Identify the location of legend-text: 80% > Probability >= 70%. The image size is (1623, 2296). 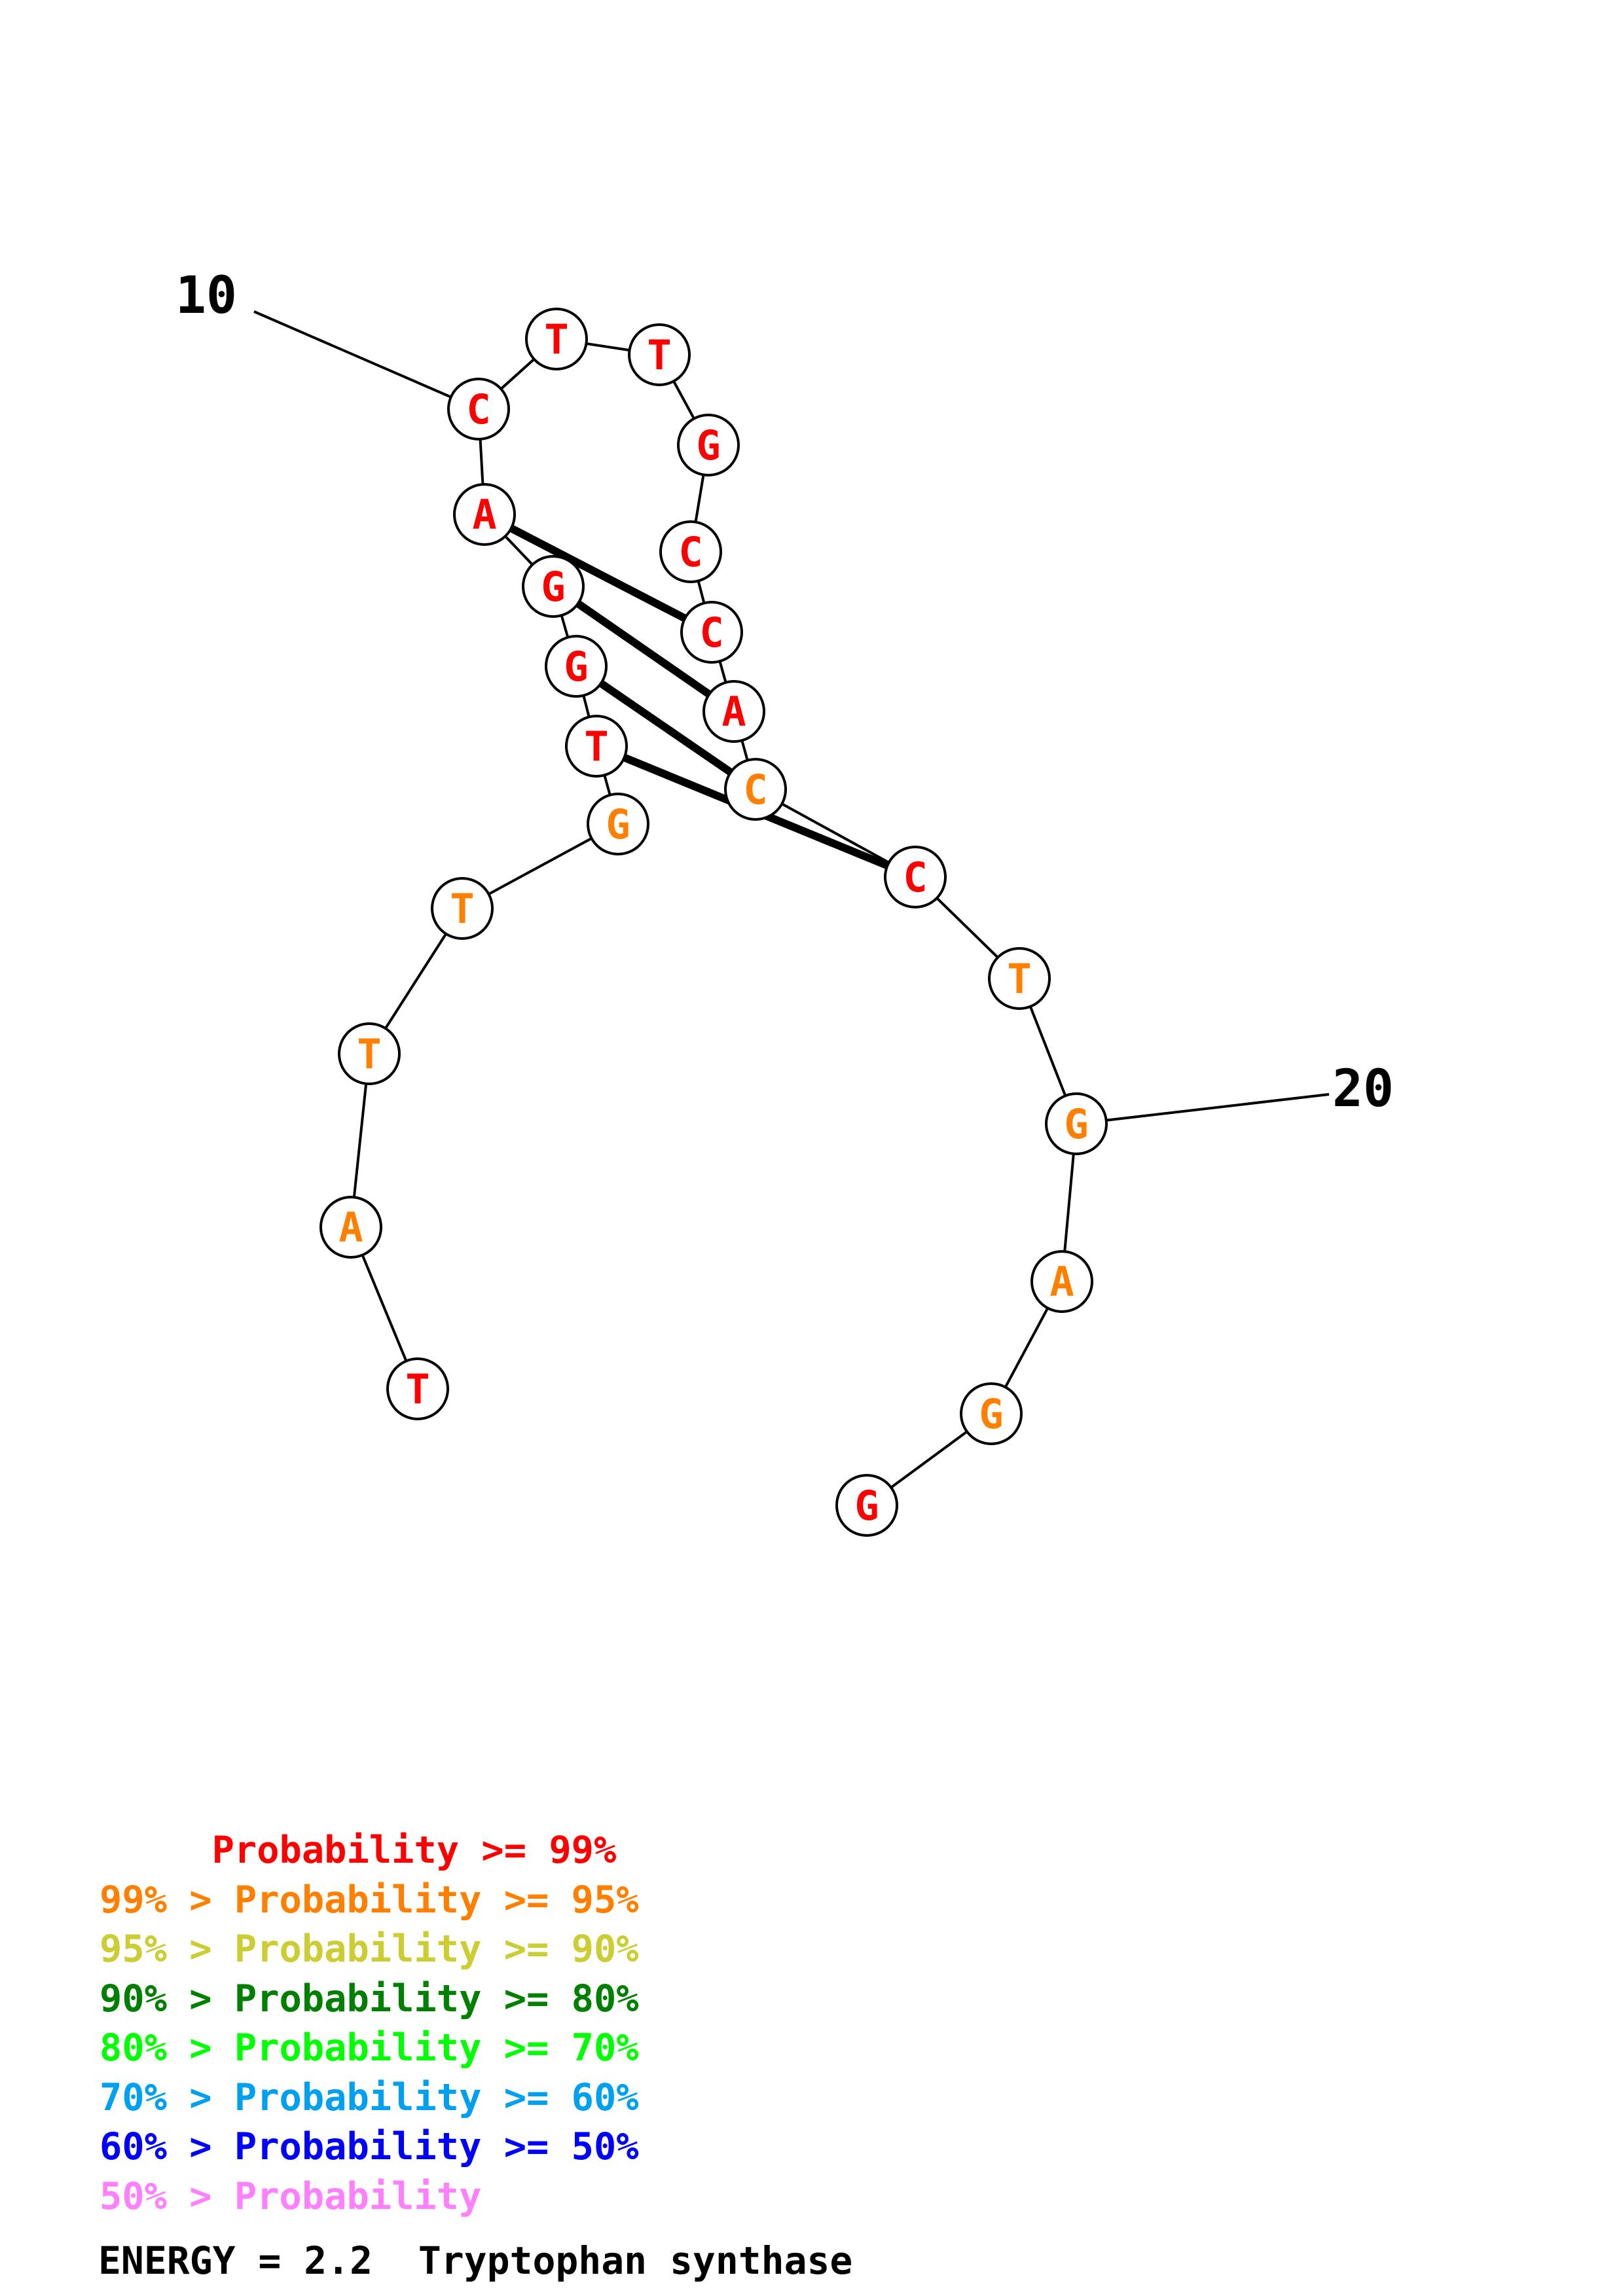
(369, 2048).